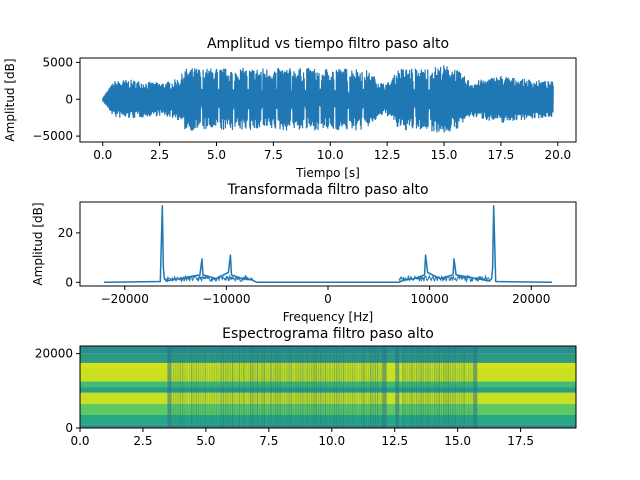 The image size is (640, 480). Describe the element at coordinates (328, 299) in the screenshot. I see `fft-plot-xtick-label: 0` at that location.